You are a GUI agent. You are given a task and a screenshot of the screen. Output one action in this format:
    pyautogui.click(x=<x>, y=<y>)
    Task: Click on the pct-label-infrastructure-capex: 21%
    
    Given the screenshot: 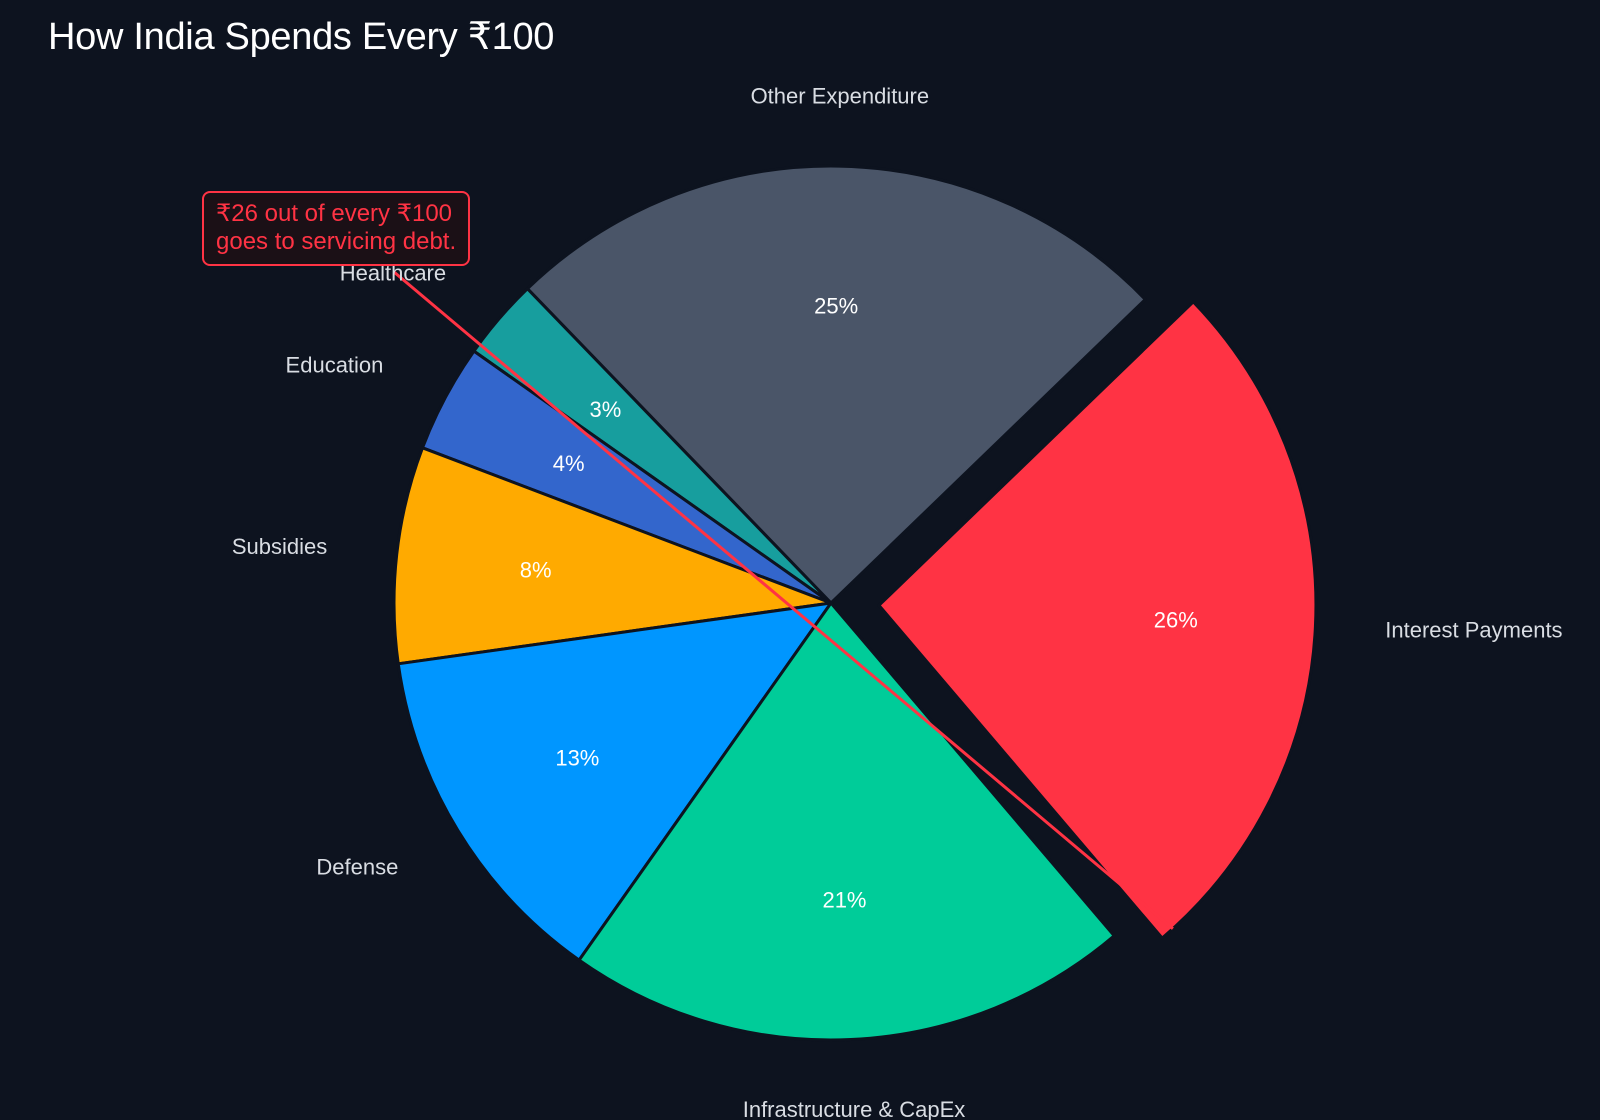 What is the action you would take?
    pyautogui.click(x=844, y=899)
    